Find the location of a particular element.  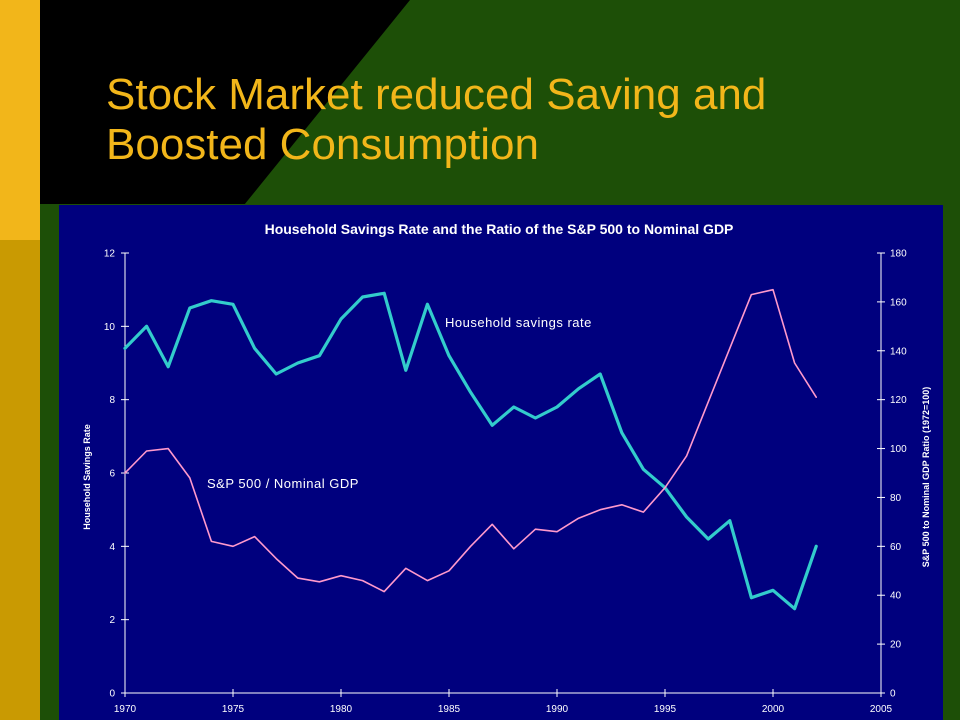

y-tick-label: 12 is located at coordinates (110, 254).